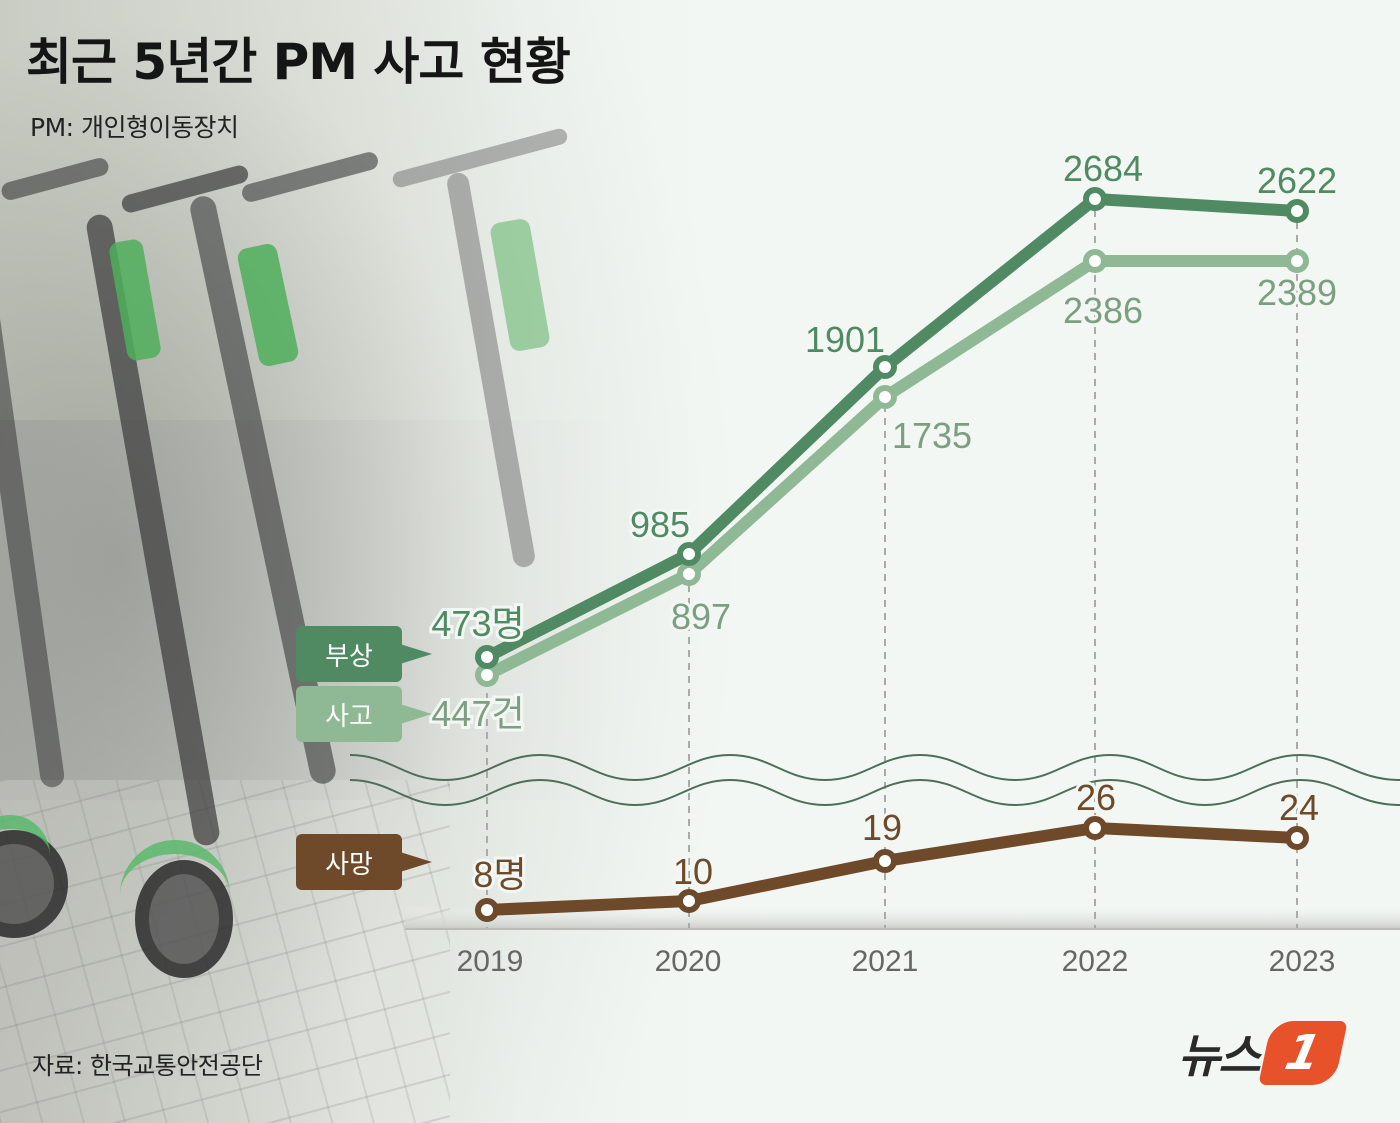 The height and width of the screenshot is (1123, 1400). I want to click on death-labels: 8명 10 19 26 24, so click(896, 836).